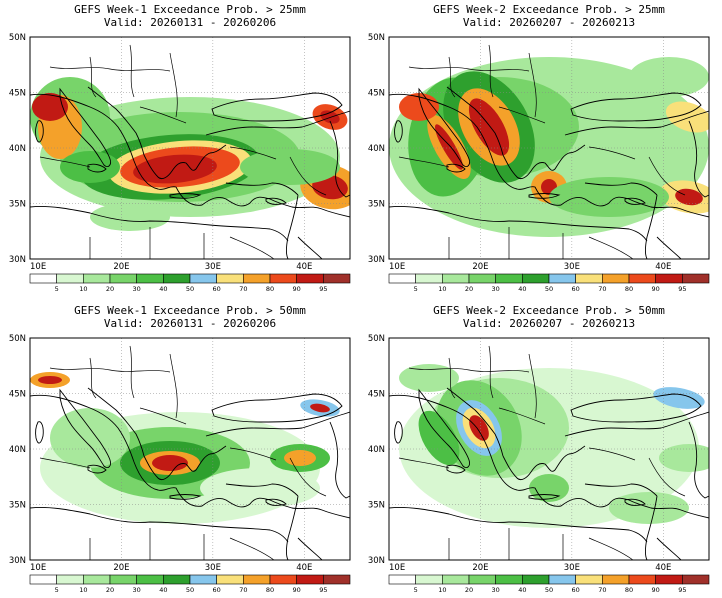  I want to click on panel-valid-dates: Valid: 20260207 - 20260213, so click(549, 323).